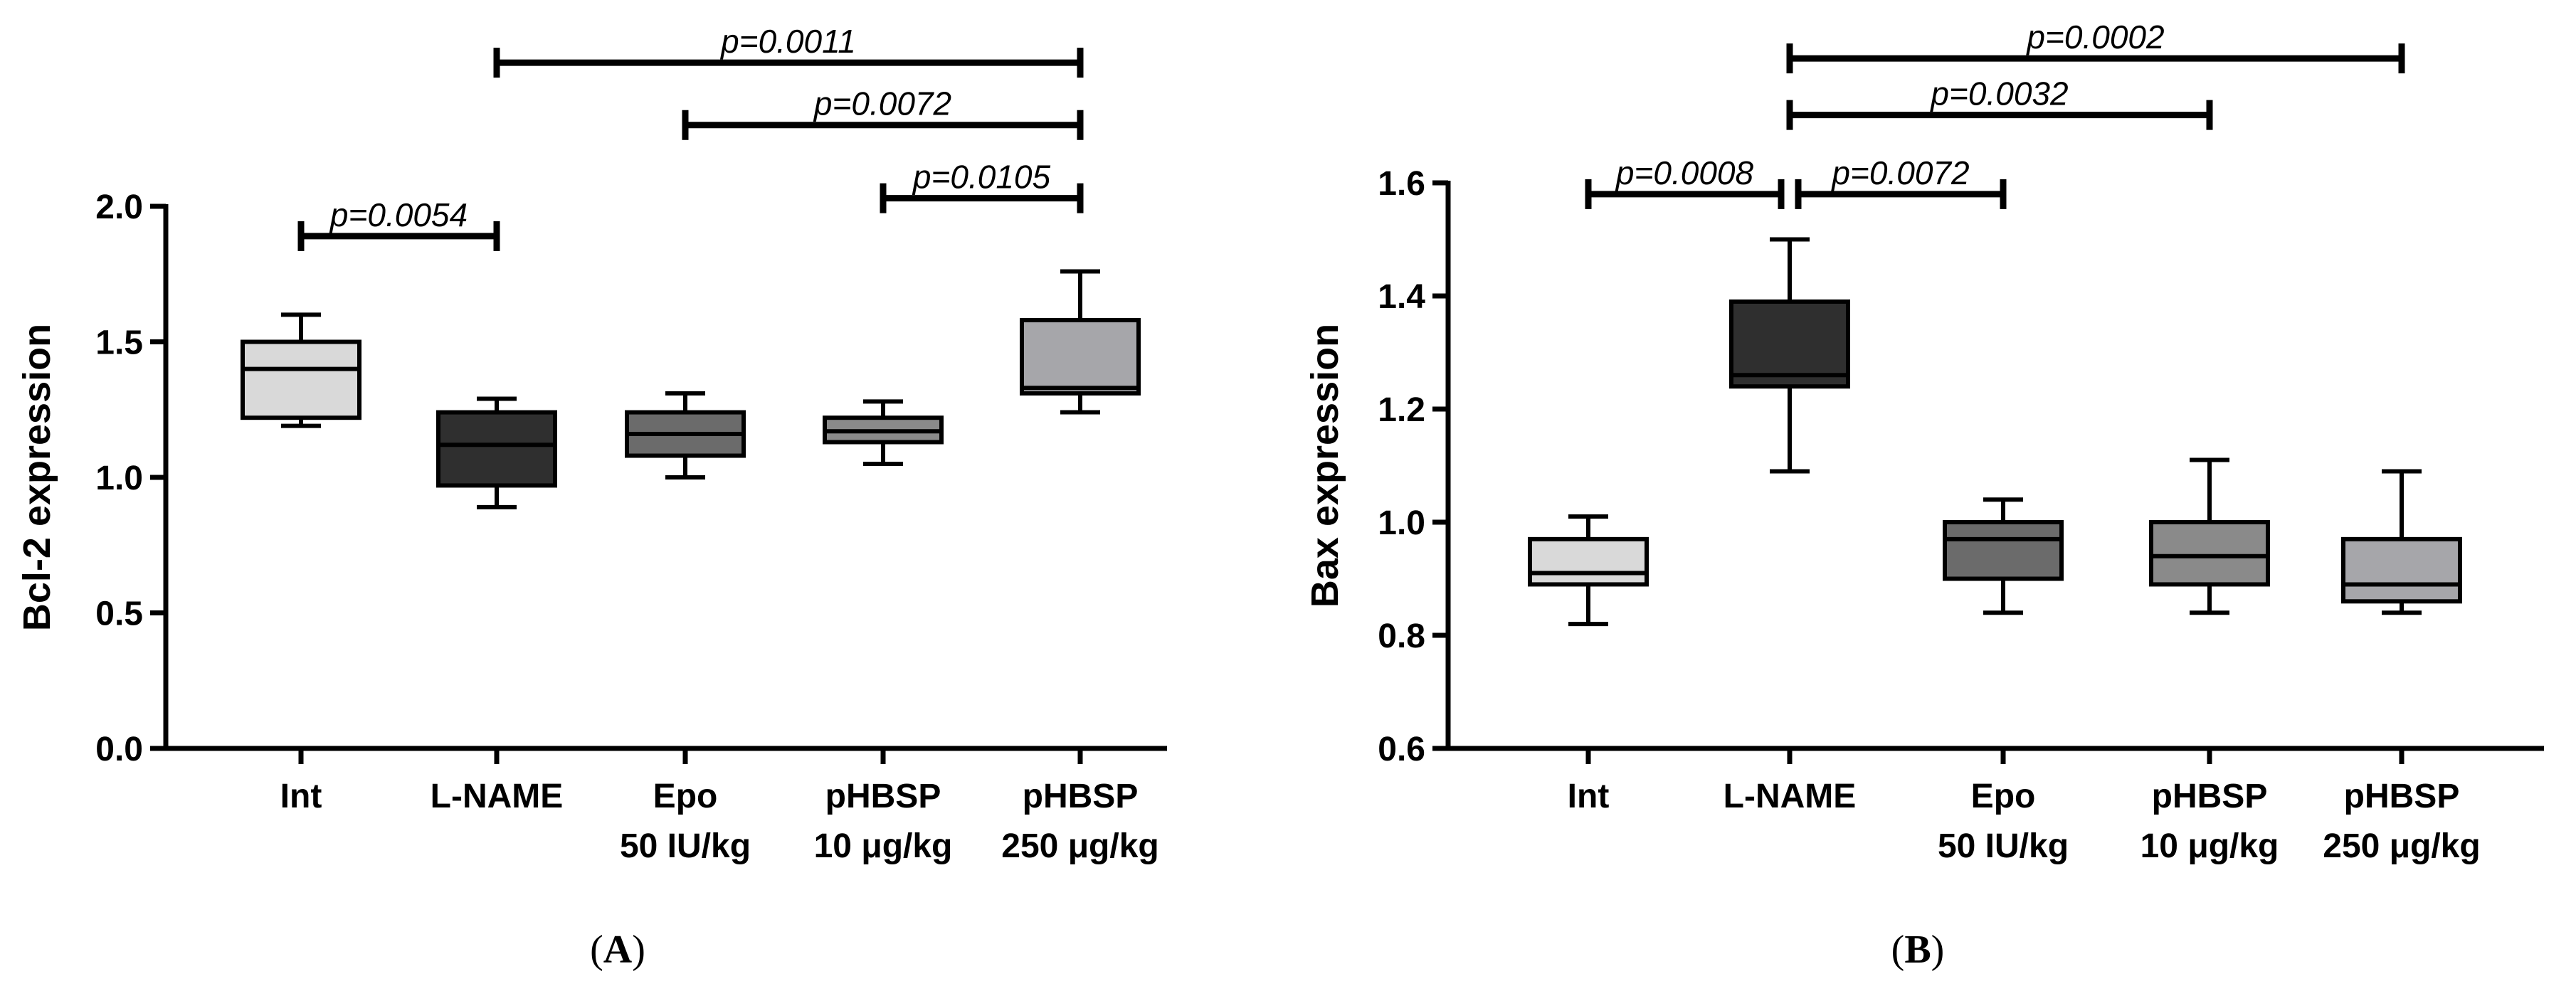 The height and width of the screenshot is (996, 2576). What do you see at coordinates (399, 214) in the screenshot?
I see `p-value-label: p=0.0054` at bounding box center [399, 214].